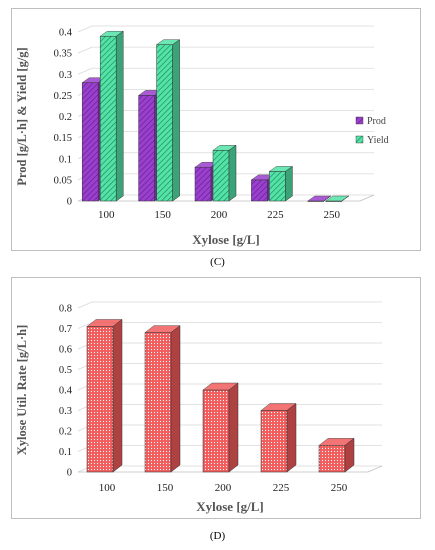 This screenshot has width=435, height=550. I want to click on y-tick-label: 0.5, so click(65, 370).